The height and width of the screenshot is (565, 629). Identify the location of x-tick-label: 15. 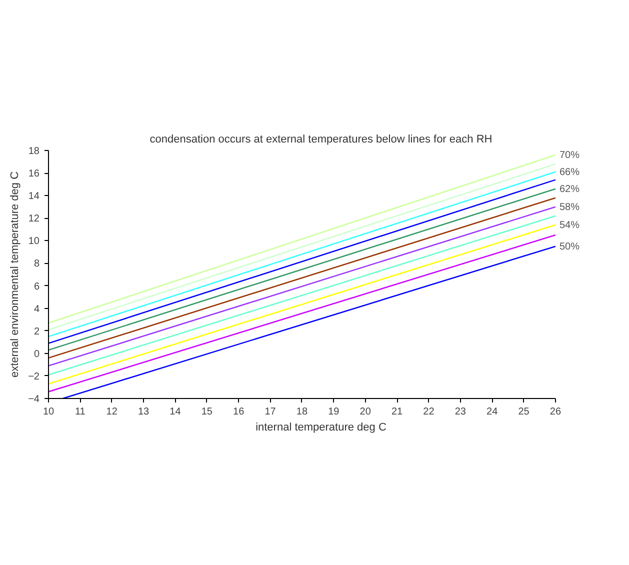
(207, 412).